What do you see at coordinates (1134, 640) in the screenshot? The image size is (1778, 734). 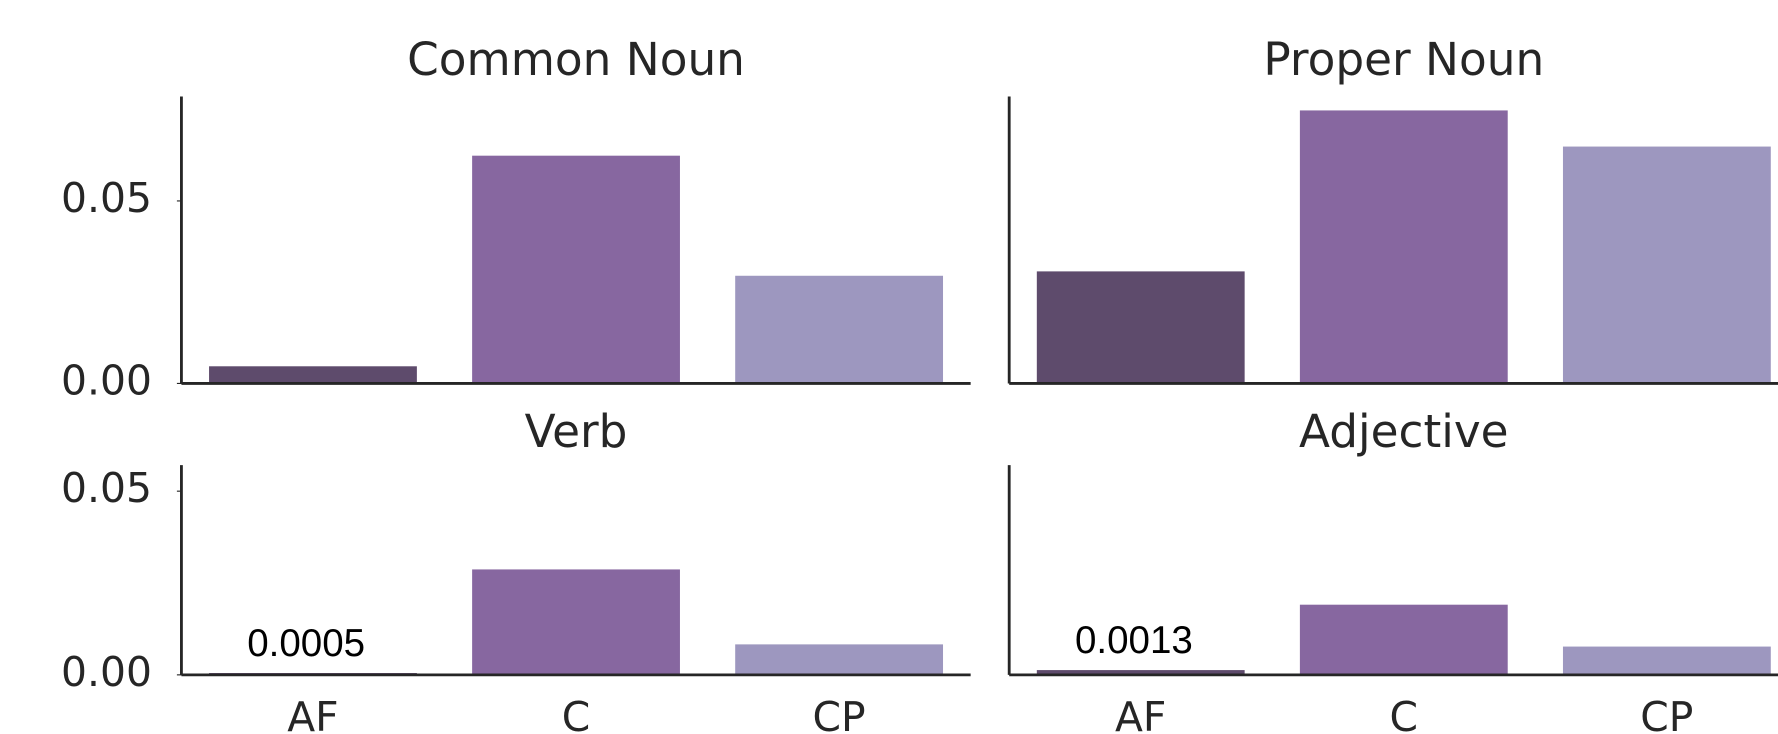 I see `data-label: 0.0013` at bounding box center [1134, 640].